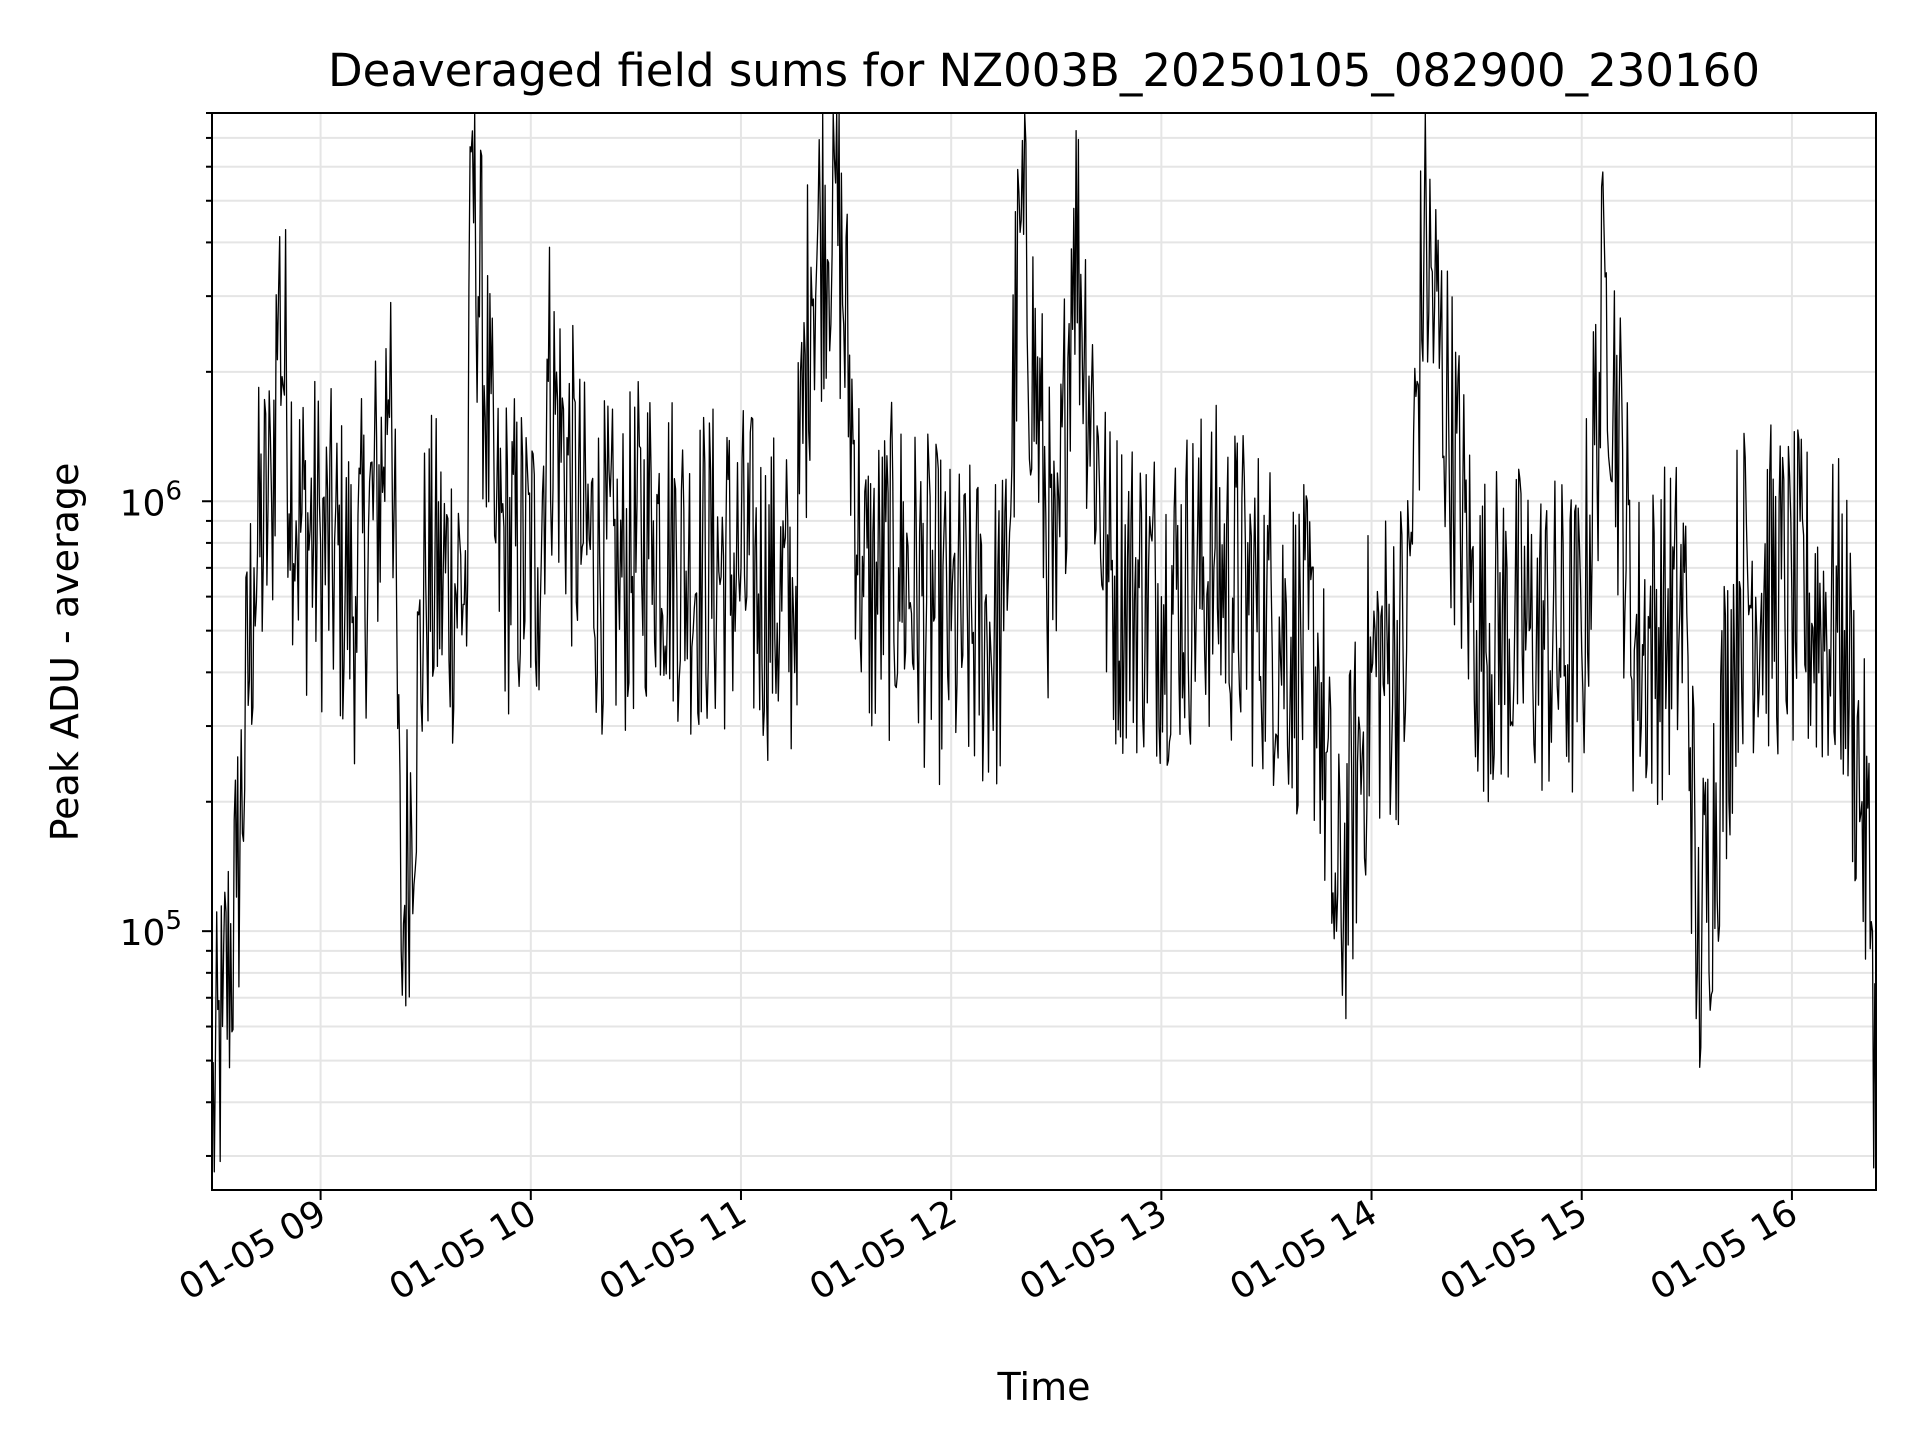 Image resolution: width=1920 pixels, height=1440 pixels. What do you see at coordinates (151, 930) in the screenshot?
I see `y-tick-label: 10⁵` at bounding box center [151, 930].